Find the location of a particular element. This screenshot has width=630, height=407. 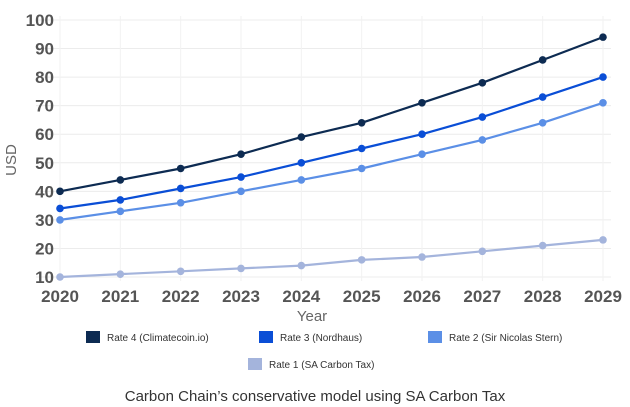

legend-item: Rate 1 (SA Carbon Tax) is located at coordinates (311, 364).